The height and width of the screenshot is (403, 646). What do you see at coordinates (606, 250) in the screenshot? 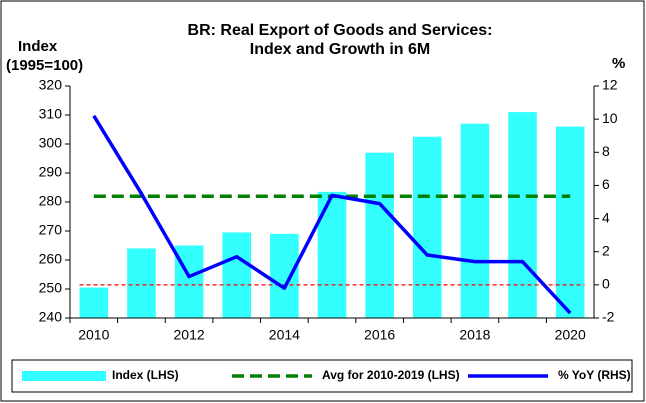
I see `y2-tick-label: 2` at bounding box center [606, 250].